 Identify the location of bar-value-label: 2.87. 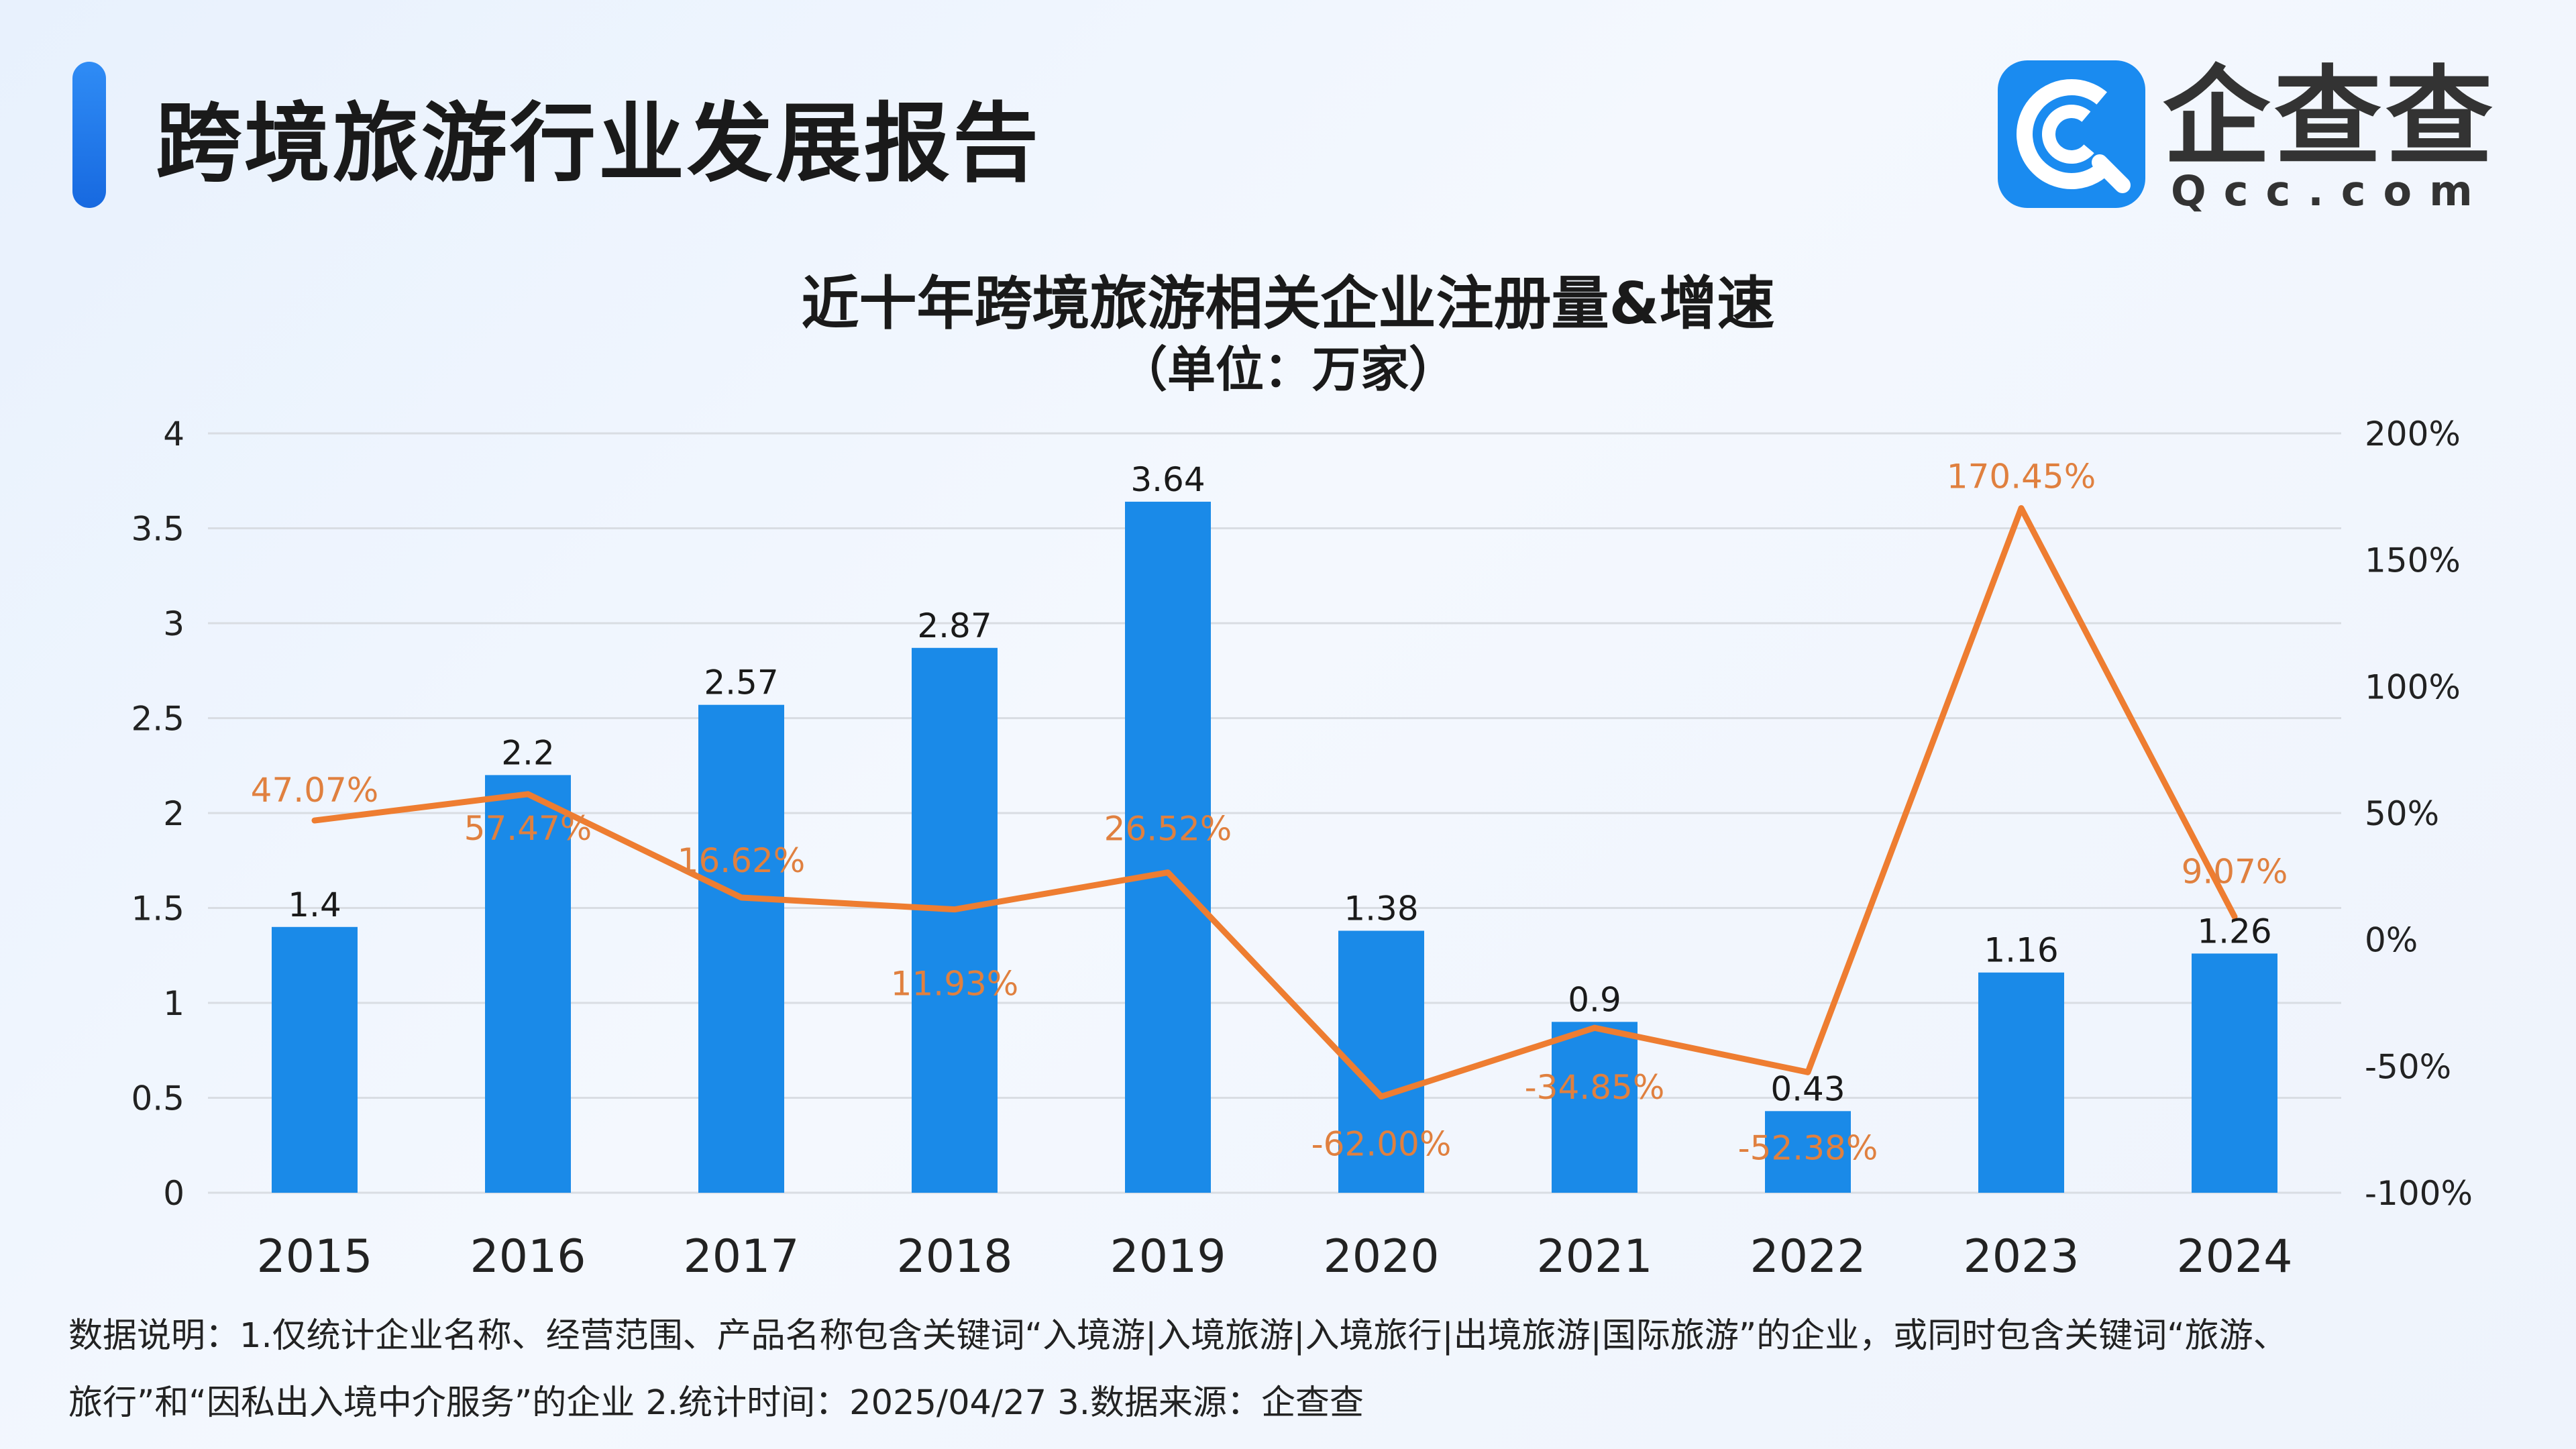
(954, 625).